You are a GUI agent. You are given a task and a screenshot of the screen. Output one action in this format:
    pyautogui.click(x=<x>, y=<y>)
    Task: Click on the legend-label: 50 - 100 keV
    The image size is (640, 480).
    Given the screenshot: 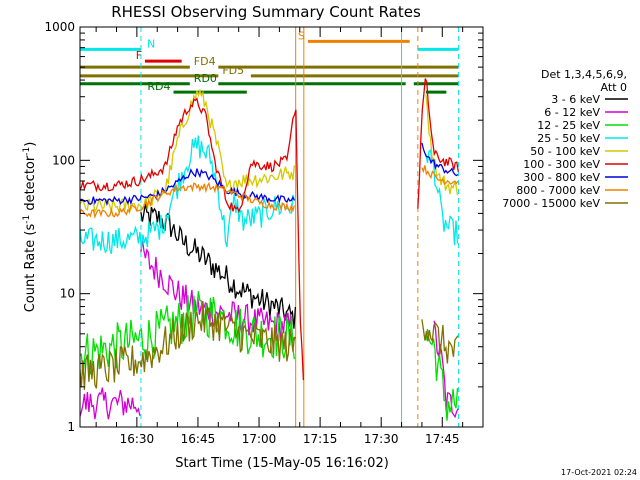 What is the action you would take?
    pyautogui.click(x=565, y=151)
    